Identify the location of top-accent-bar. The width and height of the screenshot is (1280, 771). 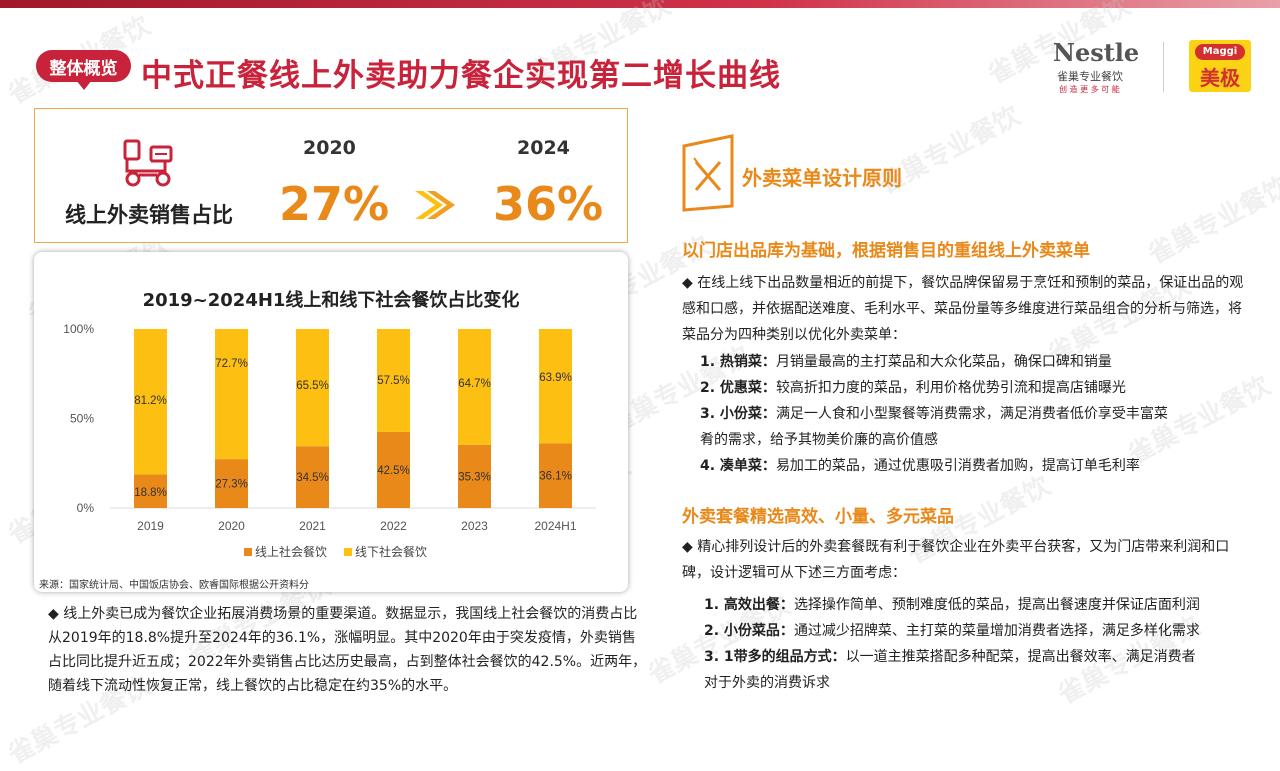
(640, 4).